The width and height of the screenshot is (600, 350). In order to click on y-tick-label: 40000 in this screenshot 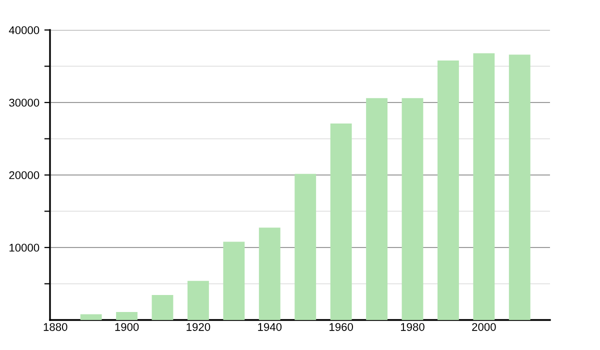, I will do `click(24, 30)`.